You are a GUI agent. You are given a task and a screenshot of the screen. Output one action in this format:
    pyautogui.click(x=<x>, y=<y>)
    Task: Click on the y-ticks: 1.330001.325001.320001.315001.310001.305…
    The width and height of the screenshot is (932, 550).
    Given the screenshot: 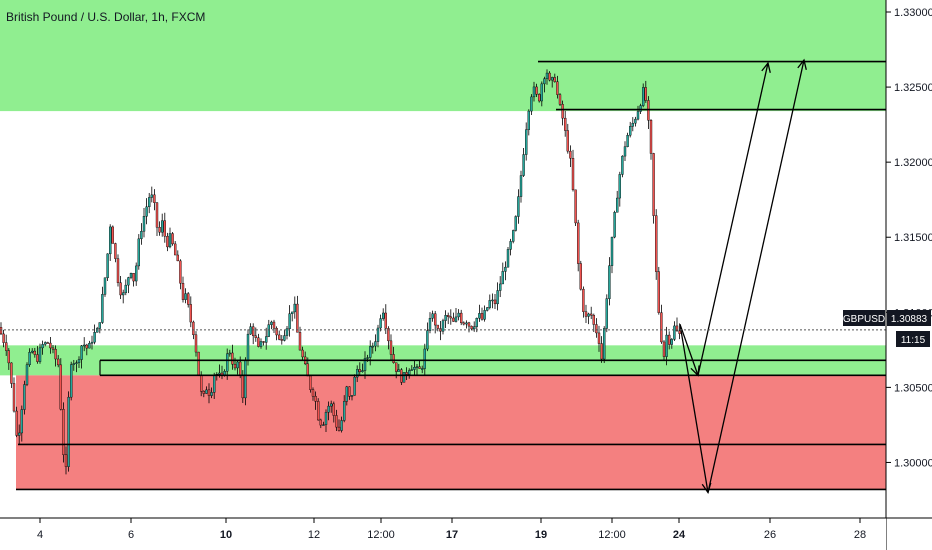 What is the action you would take?
    pyautogui.click(x=909, y=238)
    